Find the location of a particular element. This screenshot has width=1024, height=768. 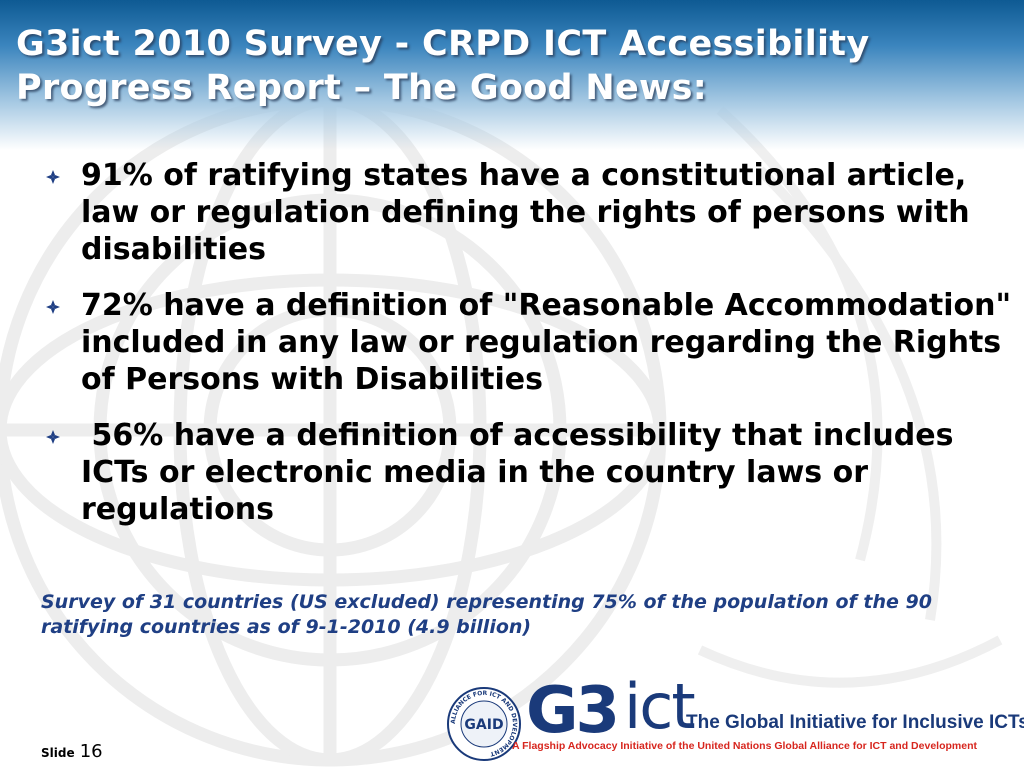

logo-tagline: The Global Initiative for Inclusive ICTs is located at coordinates (855, 722).